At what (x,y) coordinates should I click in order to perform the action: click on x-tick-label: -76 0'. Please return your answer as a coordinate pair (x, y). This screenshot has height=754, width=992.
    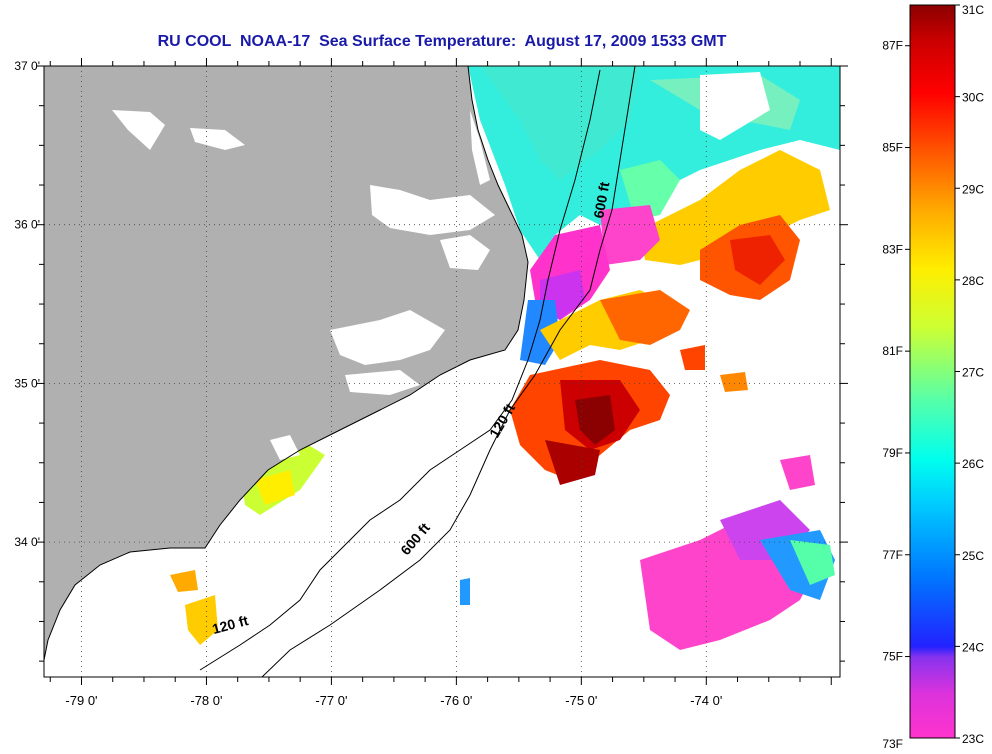
    Looking at the image, I should click on (456, 700).